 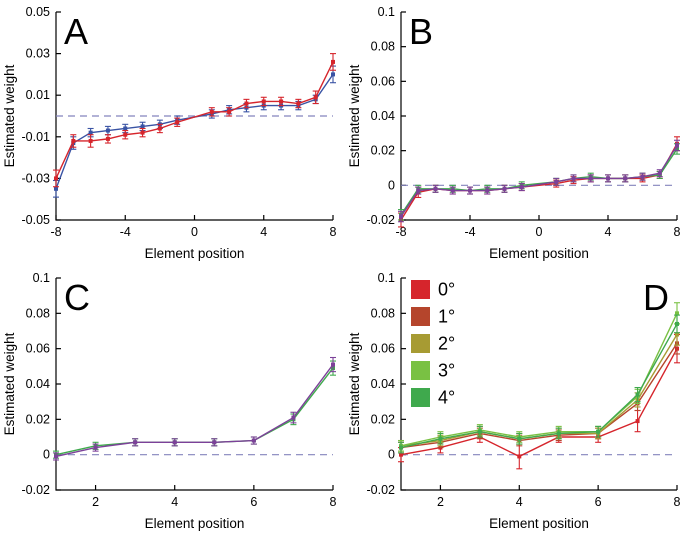 What do you see at coordinates (446, 371) in the screenshot?
I see `legend-label: 3°` at bounding box center [446, 371].